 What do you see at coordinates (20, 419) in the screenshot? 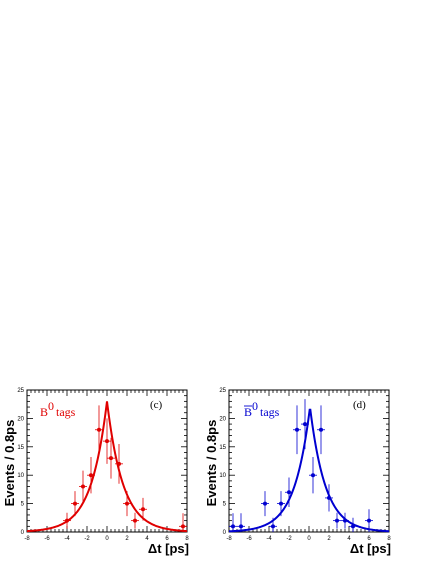
I see `y-tick-label: 20` at bounding box center [20, 419].